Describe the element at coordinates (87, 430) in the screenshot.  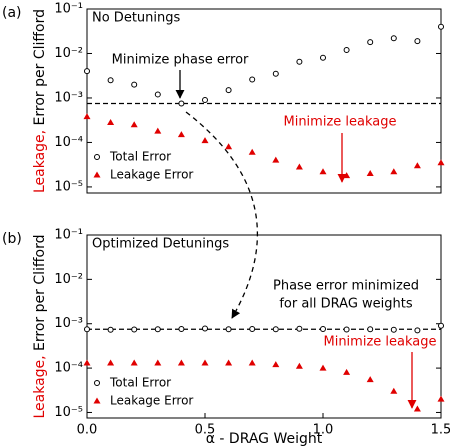
I see `x-tick-label: 0.0` at that location.